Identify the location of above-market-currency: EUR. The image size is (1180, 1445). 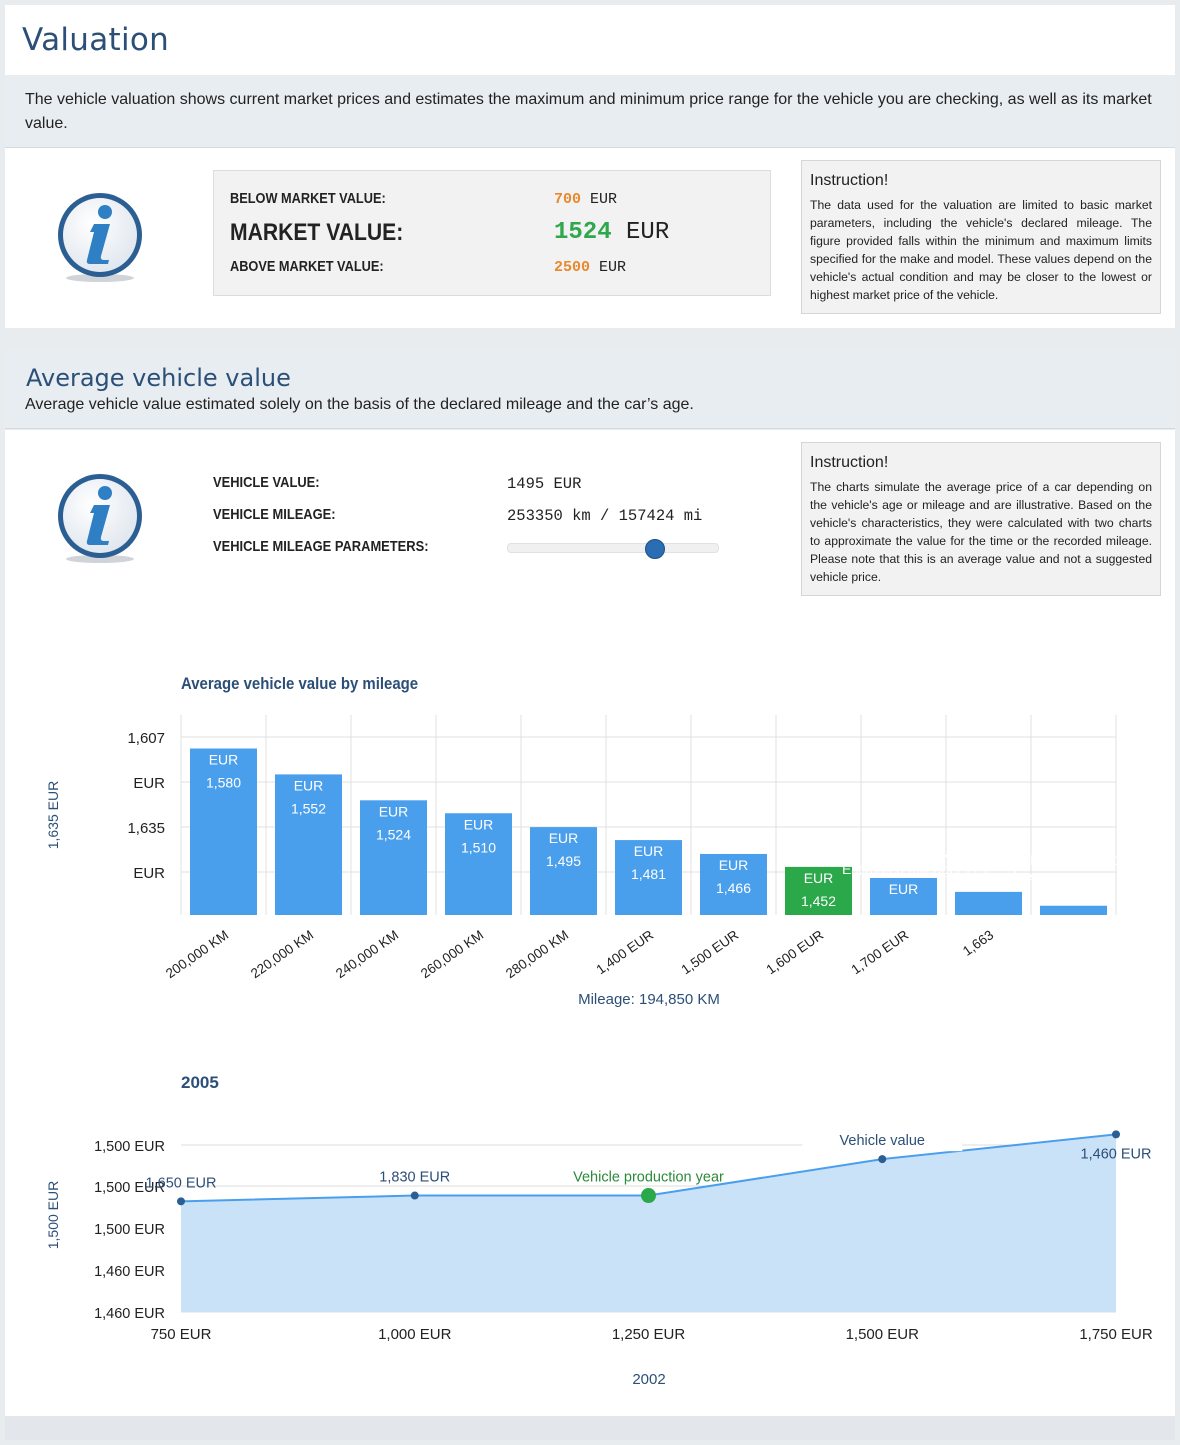
(613, 267).